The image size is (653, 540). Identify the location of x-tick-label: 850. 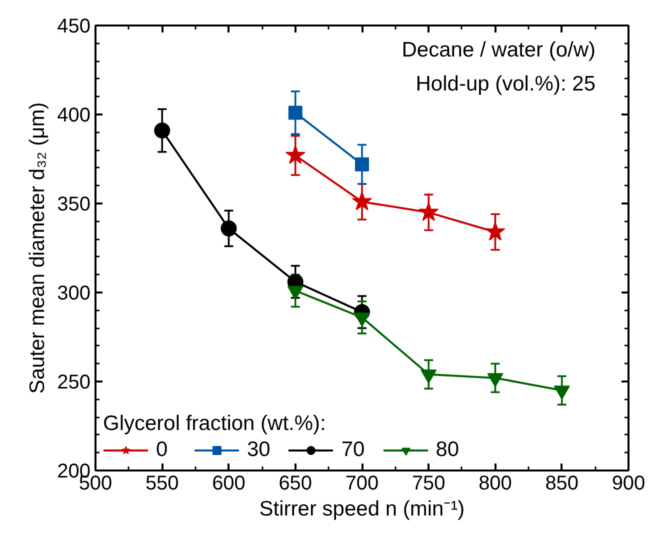
(562, 483).